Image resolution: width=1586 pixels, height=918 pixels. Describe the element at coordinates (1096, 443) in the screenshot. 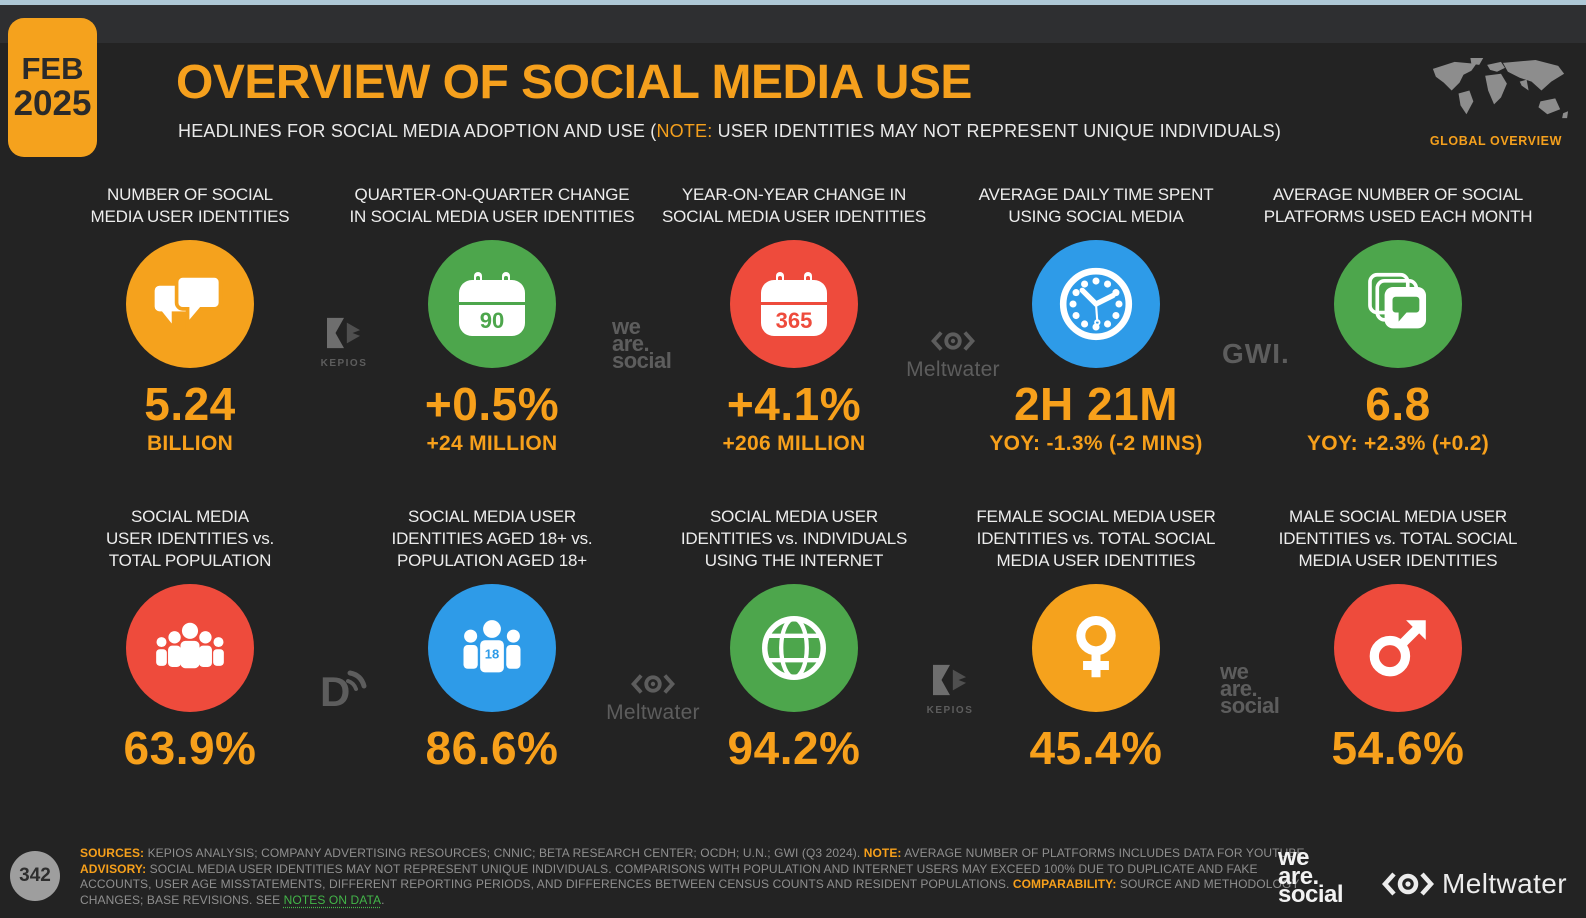

I see `stat-subvalue: YOY: -1.3% (-2 MINS)` at that location.